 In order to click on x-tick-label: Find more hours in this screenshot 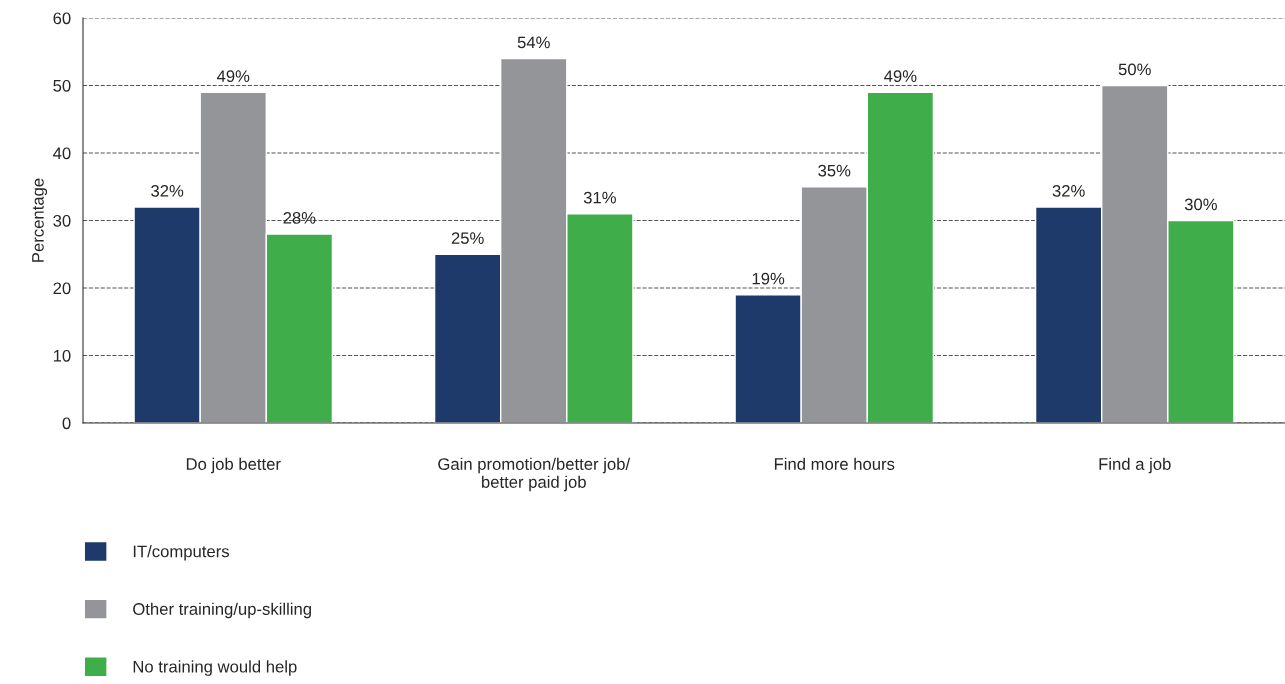, I will do `click(834, 463)`.